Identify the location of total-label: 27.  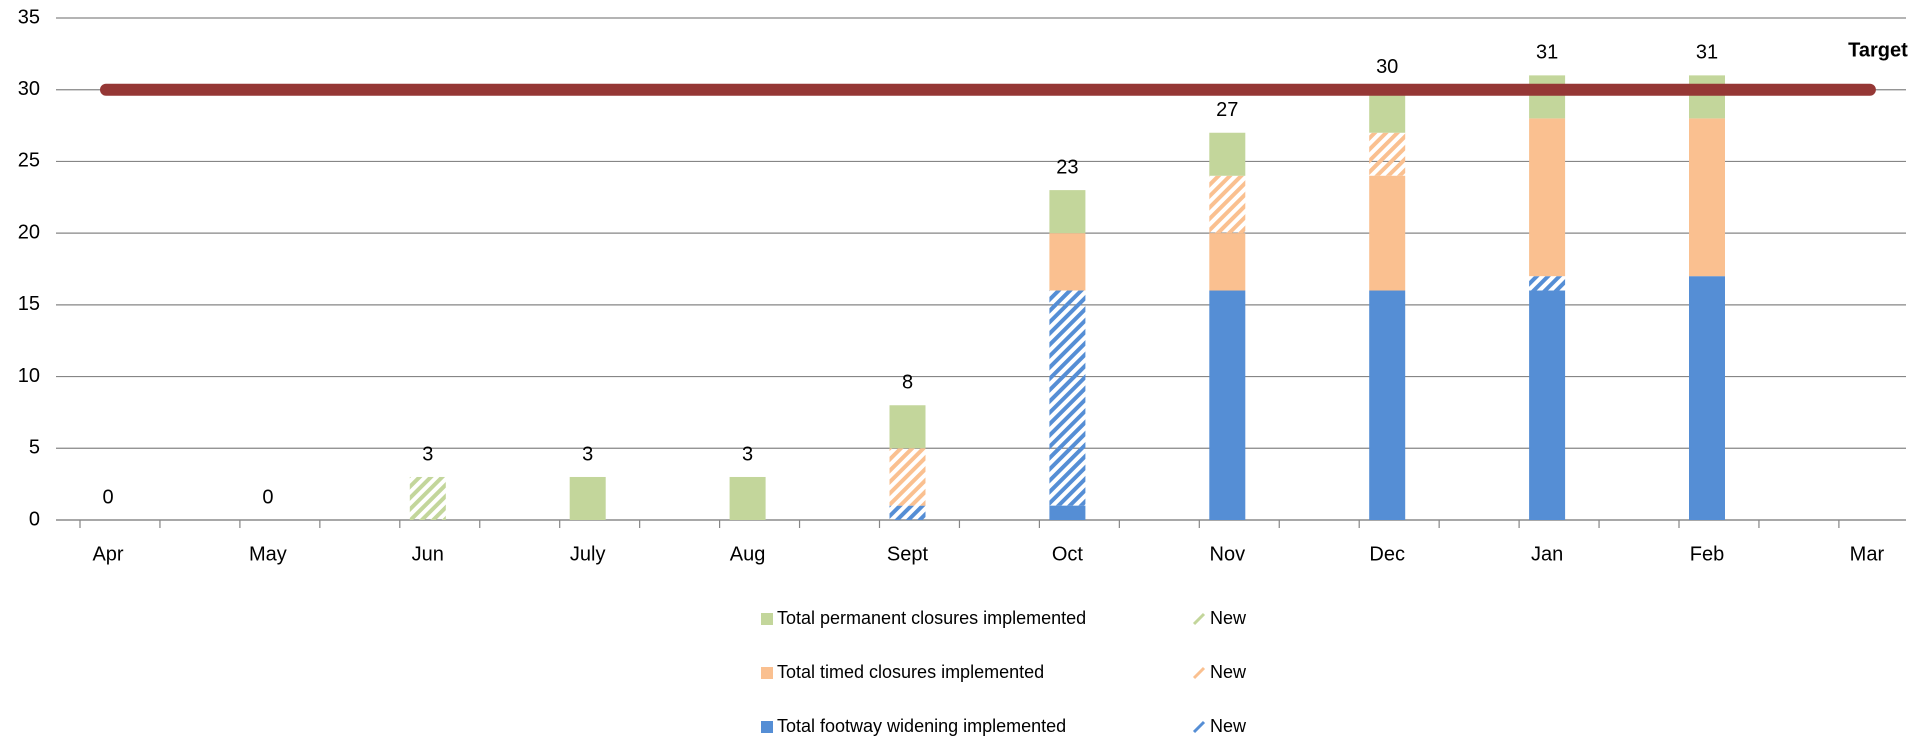
(1227, 110).